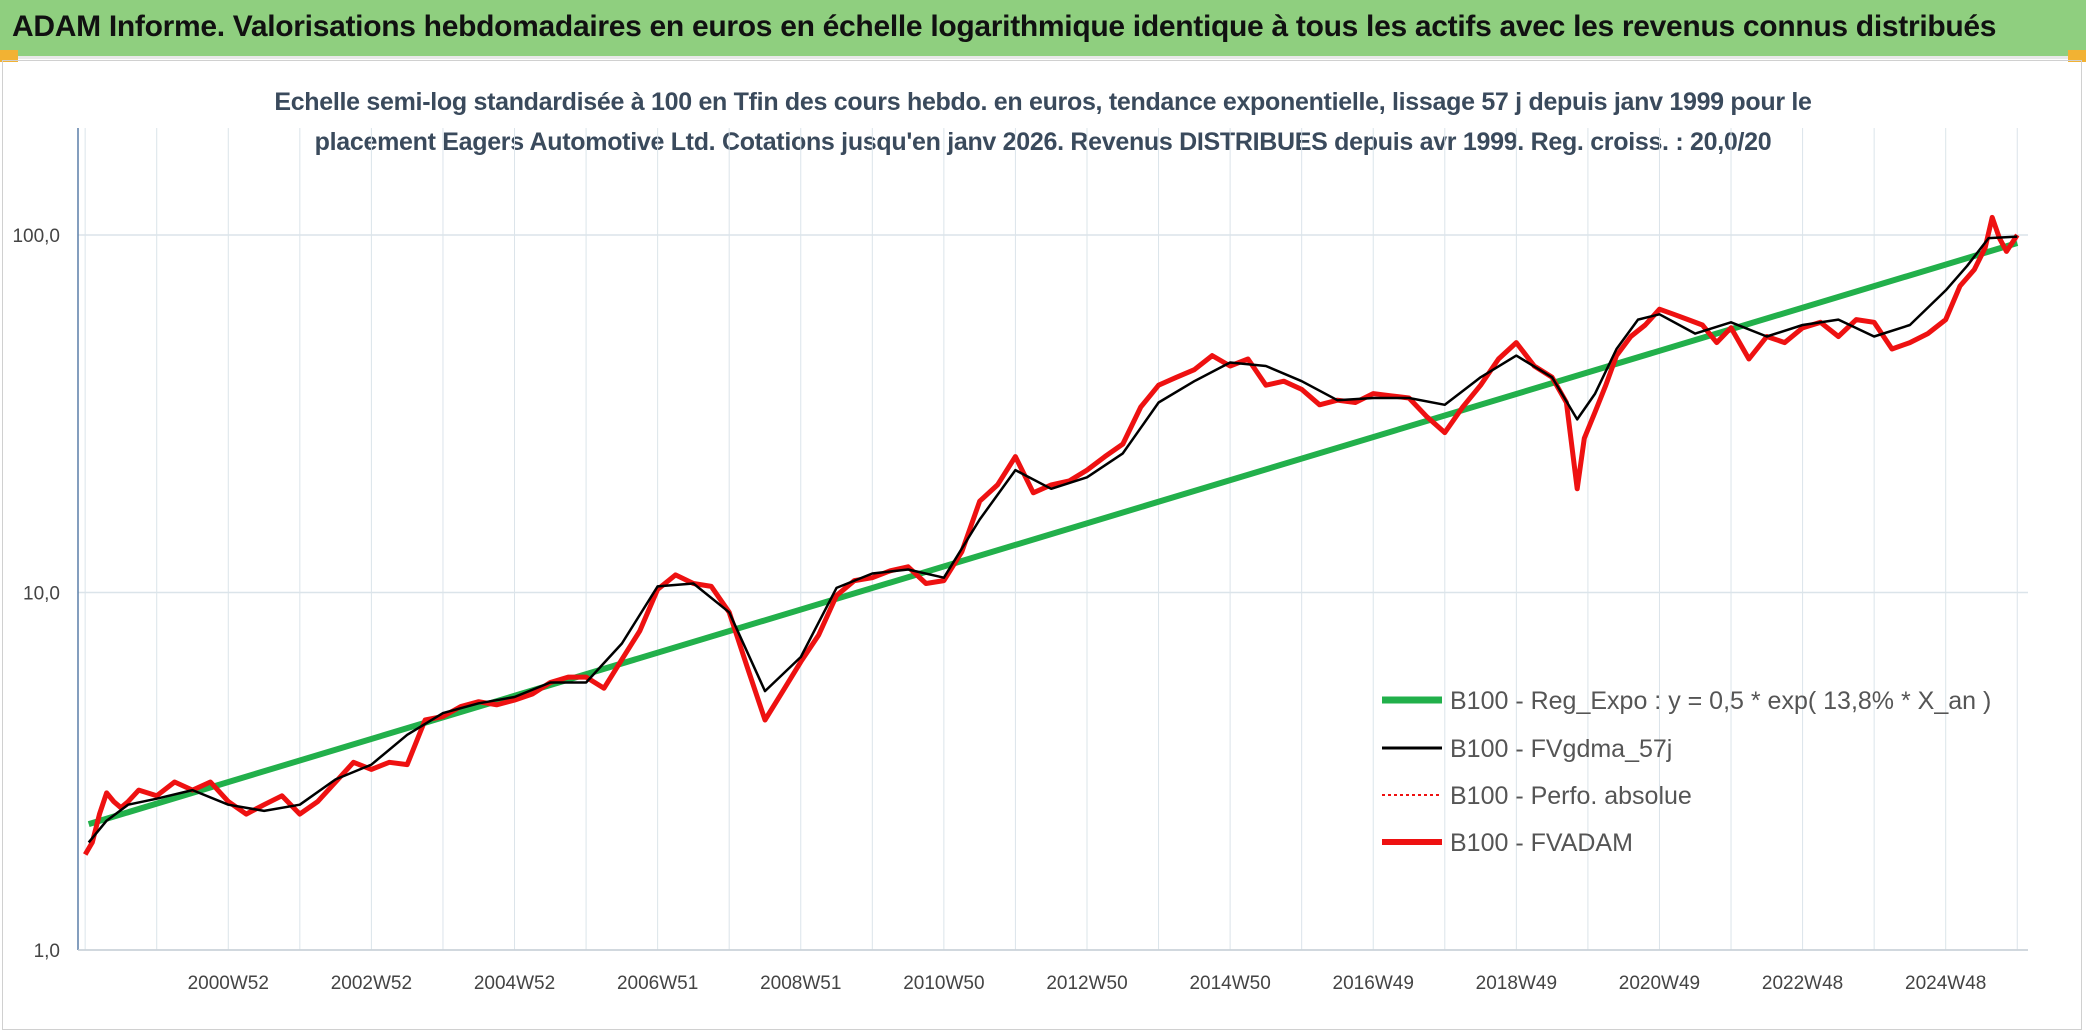 This screenshot has width=2086, height=1033. What do you see at coordinates (1945, 983) in the screenshot?
I see `x-tick-label: 2024W48` at bounding box center [1945, 983].